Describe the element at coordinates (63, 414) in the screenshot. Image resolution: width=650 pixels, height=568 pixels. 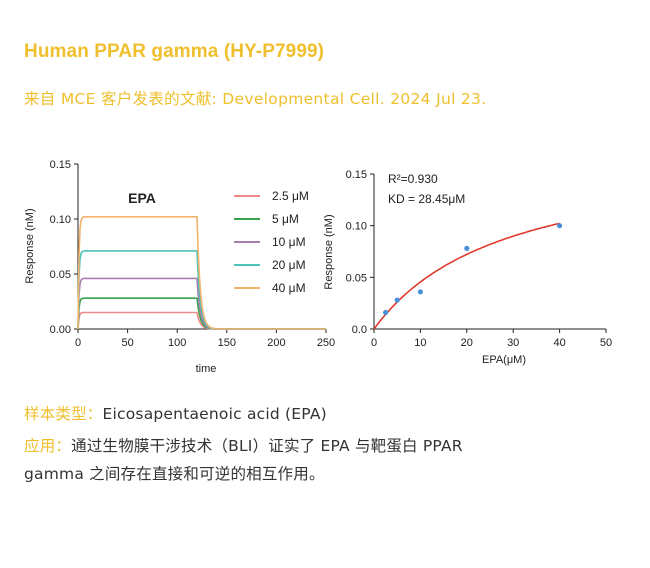
I see `sample-type-label: 样本类型：` at that location.